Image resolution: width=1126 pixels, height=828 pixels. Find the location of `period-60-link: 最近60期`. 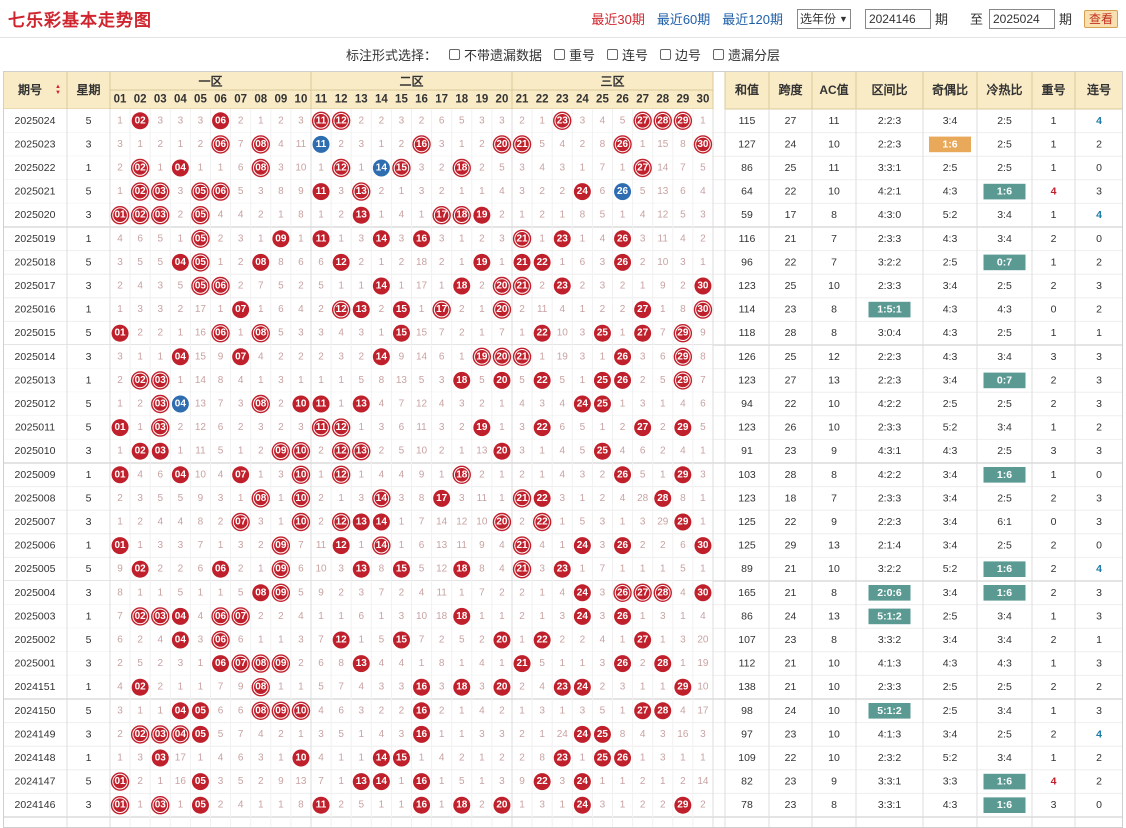

period-60-link: 最近60期 is located at coordinates (683, 19).